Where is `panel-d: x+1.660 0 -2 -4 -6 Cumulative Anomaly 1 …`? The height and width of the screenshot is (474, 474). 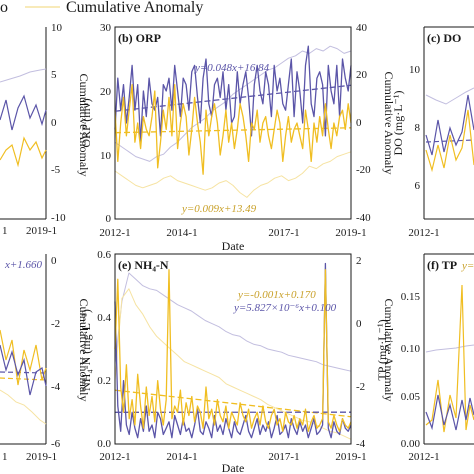 panel-d: x+1.660 0 -2 -4 -6 Cumulative Anomaly 1 … is located at coordinates (45, 358).